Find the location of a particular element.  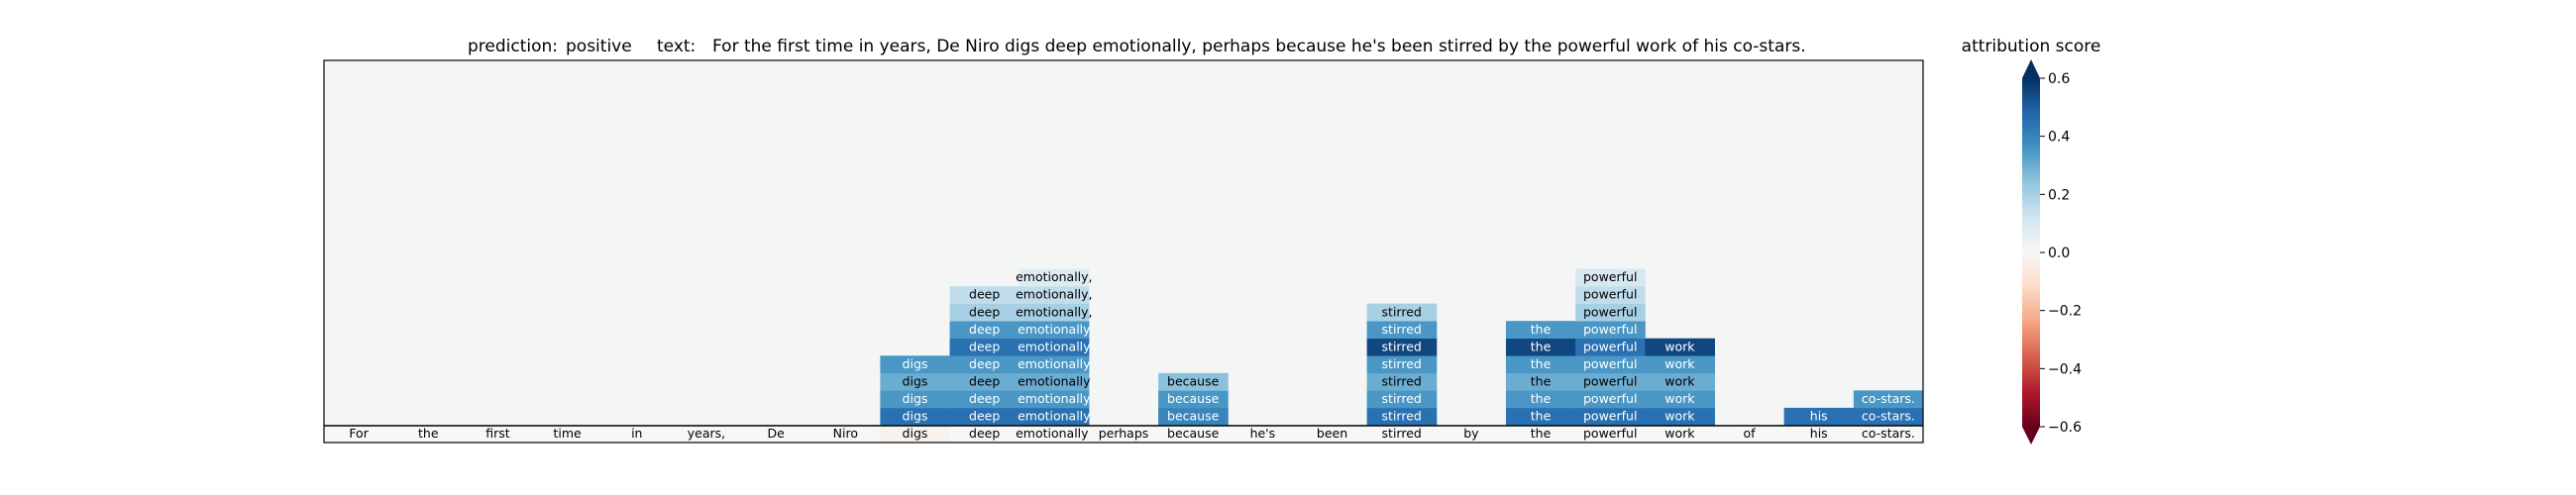

colorbar-gradient is located at coordinates (2031, 253).